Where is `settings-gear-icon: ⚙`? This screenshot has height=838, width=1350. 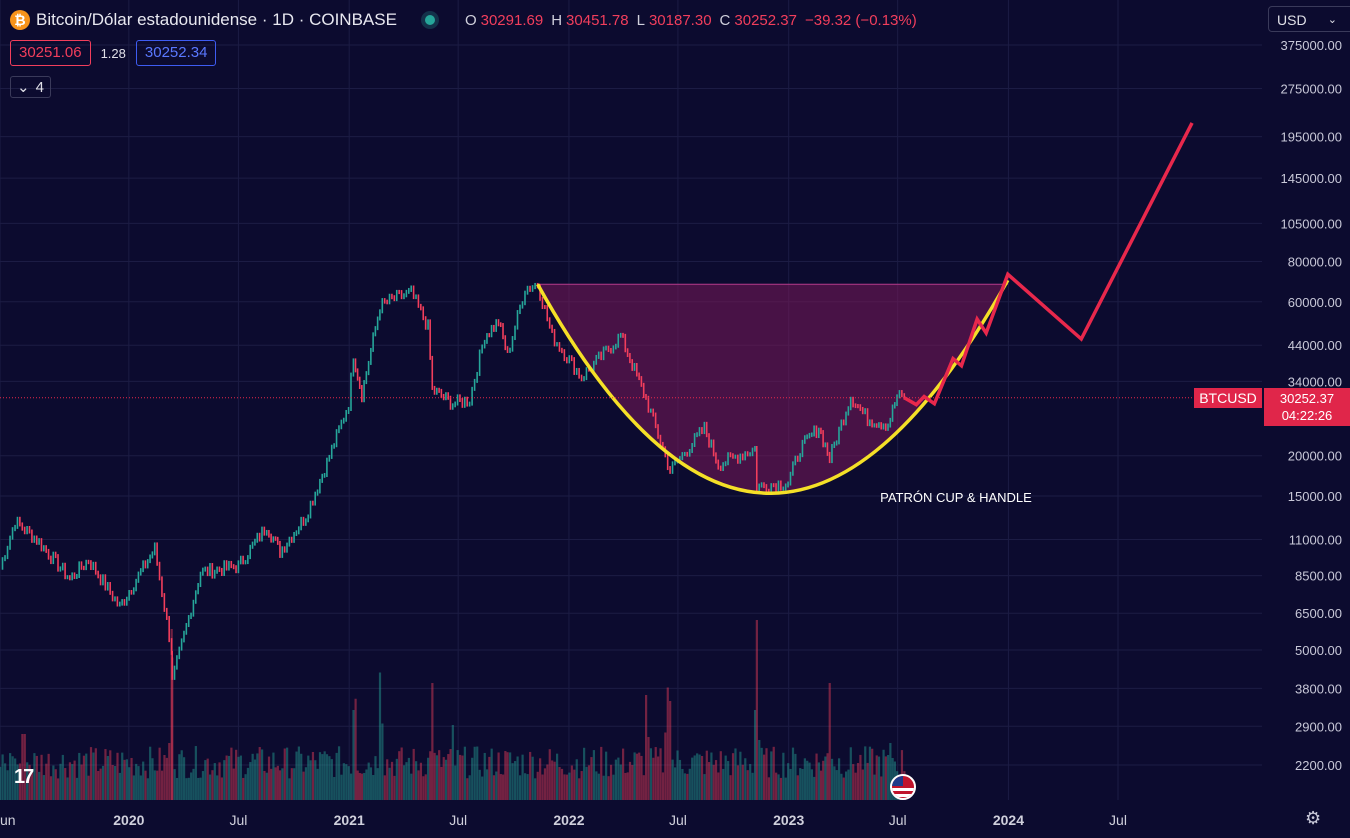
settings-gear-icon: ⚙ is located at coordinates (1313, 818).